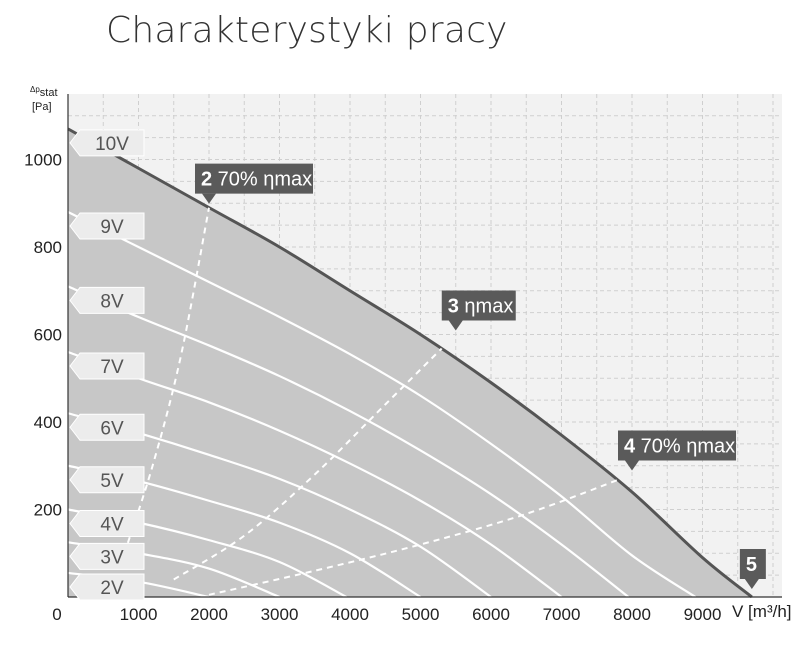 The image size is (807, 653). What do you see at coordinates (112, 525) in the screenshot?
I see `voltage-tag-text: 4V` at bounding box center [112, 525].